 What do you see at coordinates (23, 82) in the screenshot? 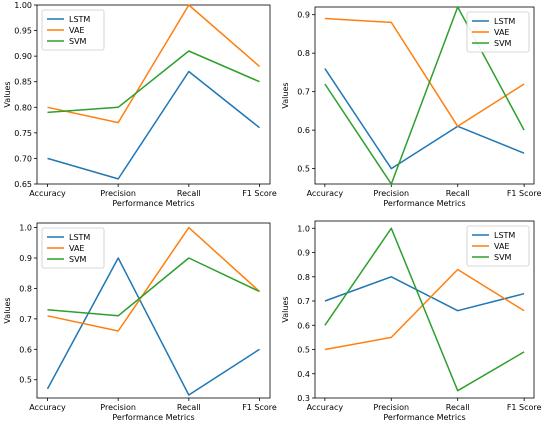
I see `y-tick-label: 0.85` at bounding box center [23, 82].